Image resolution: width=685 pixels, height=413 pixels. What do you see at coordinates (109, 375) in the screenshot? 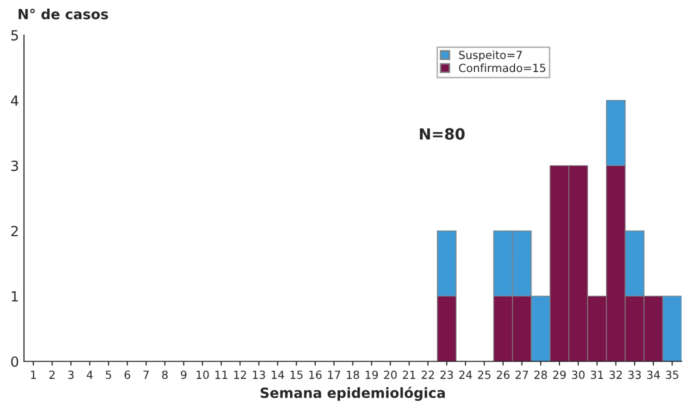
I see `x-tick-label: 5` at bounding box center [109, 375].